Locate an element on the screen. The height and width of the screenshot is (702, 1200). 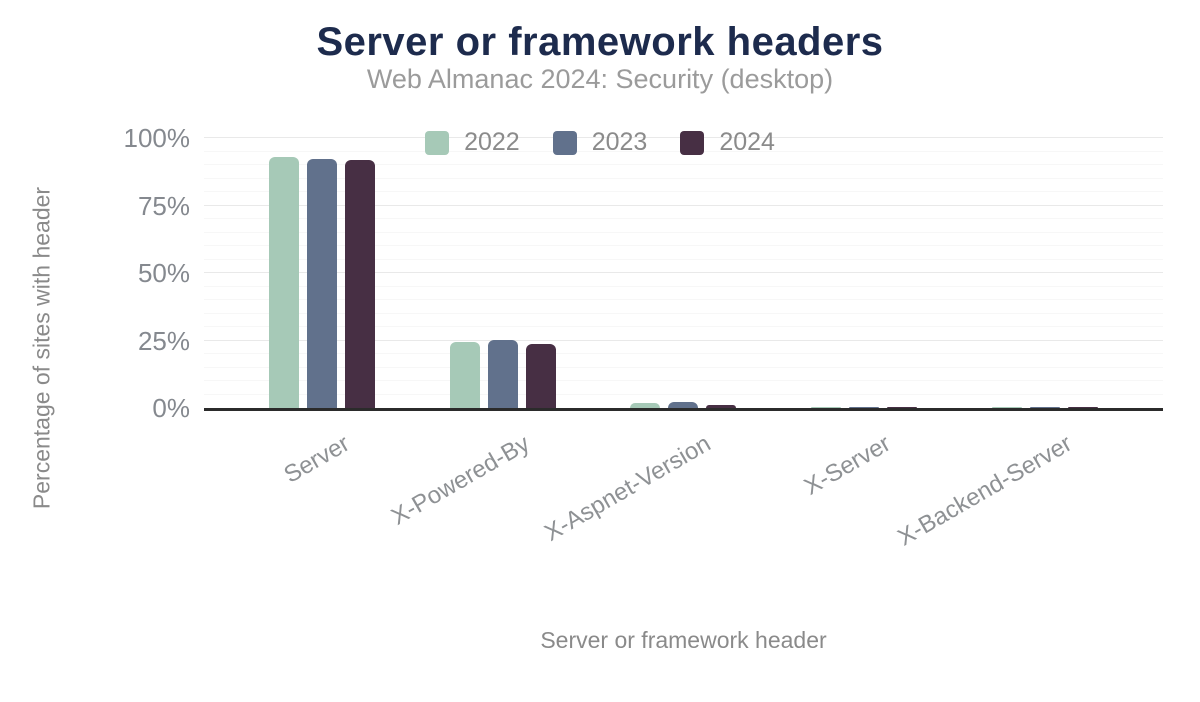
legend-item-2024: 2024 is located at coordinates (727, 142).